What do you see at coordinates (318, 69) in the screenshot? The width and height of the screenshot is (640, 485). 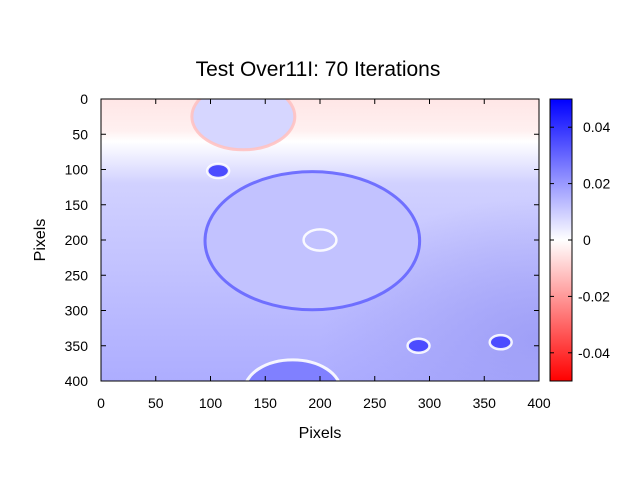 I see `chart-title: Test Over11I: 70 Iterations` at bounding box center [318, 69].